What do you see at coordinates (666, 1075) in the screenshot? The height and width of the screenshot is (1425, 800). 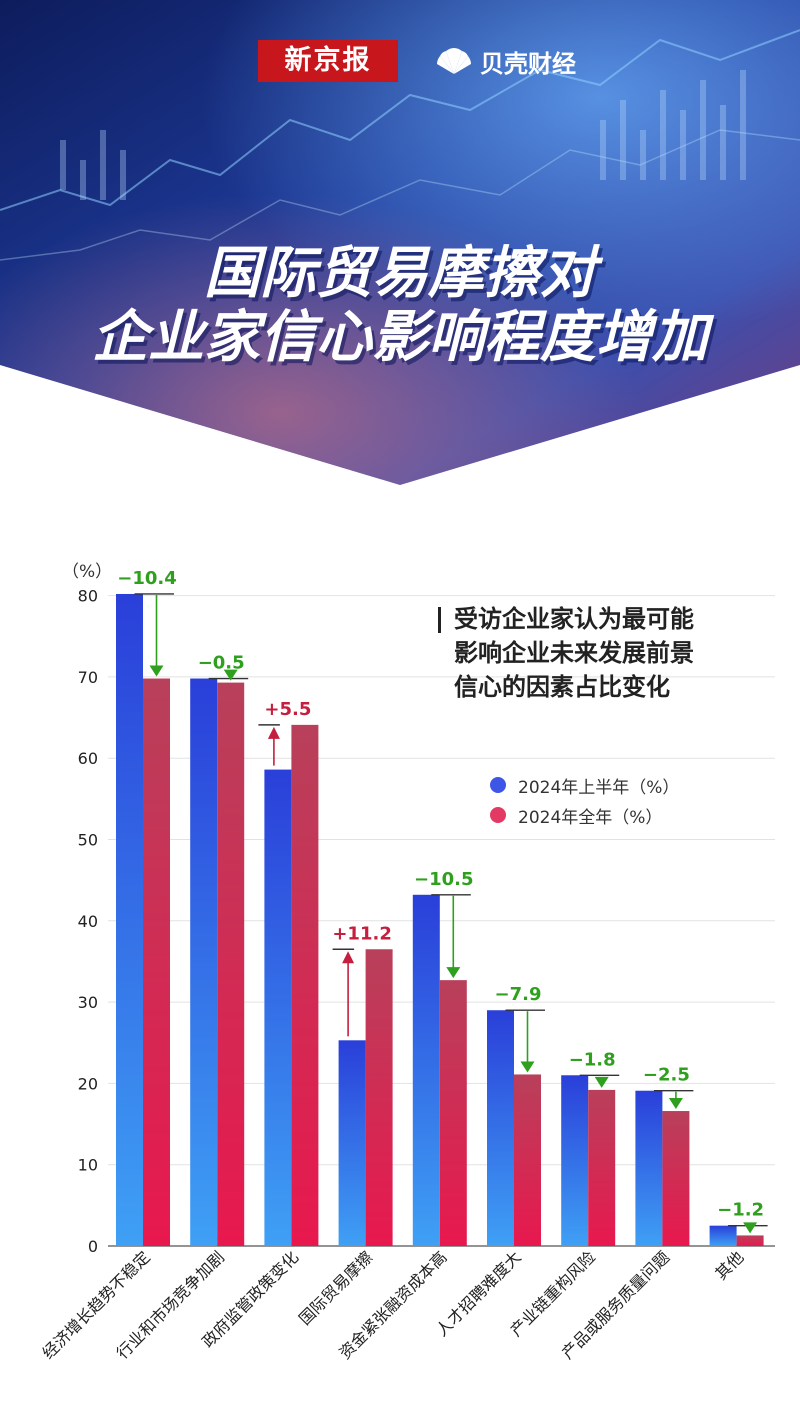 I see `change-label: −2.5` at bounding box center [666, 1075].